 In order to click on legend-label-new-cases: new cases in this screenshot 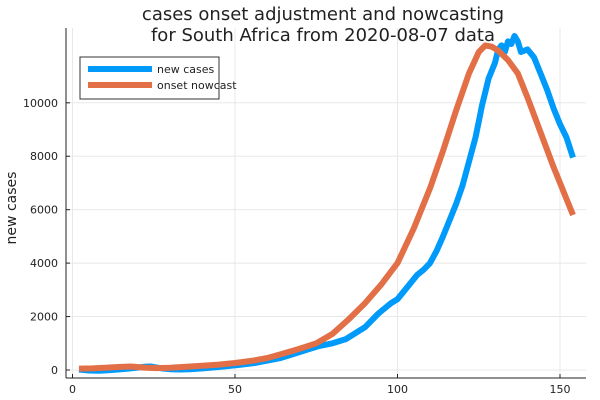, I will do `click(186, 69)`.